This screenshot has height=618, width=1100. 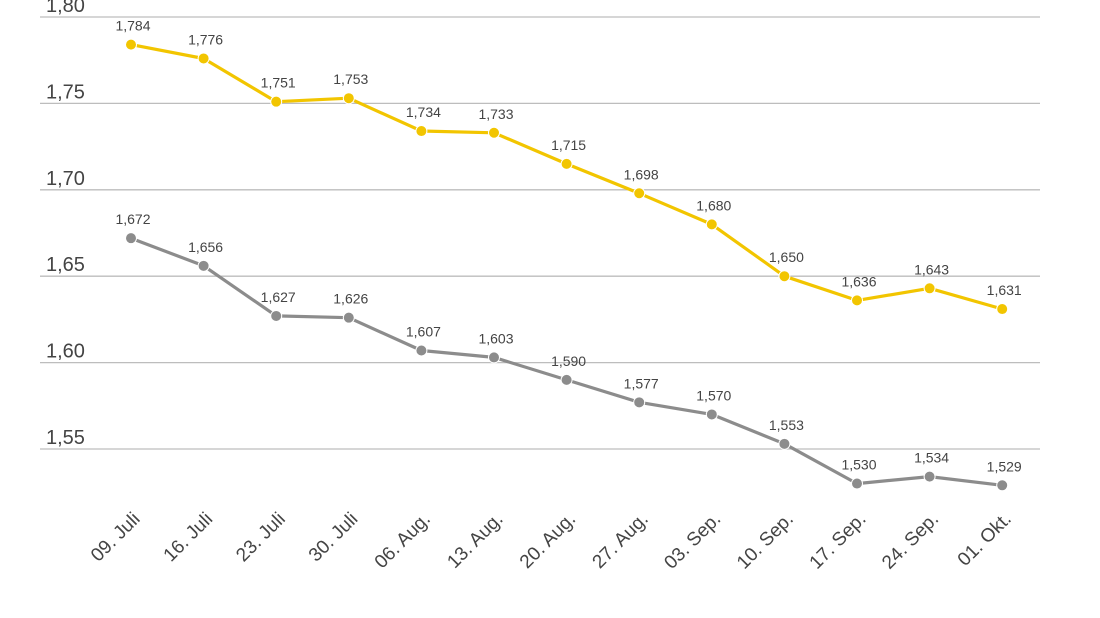 What do you see at coordinates (641, 174) in the screenshot?
I see `data-label: 1,698` at bounding box center [641, 174].